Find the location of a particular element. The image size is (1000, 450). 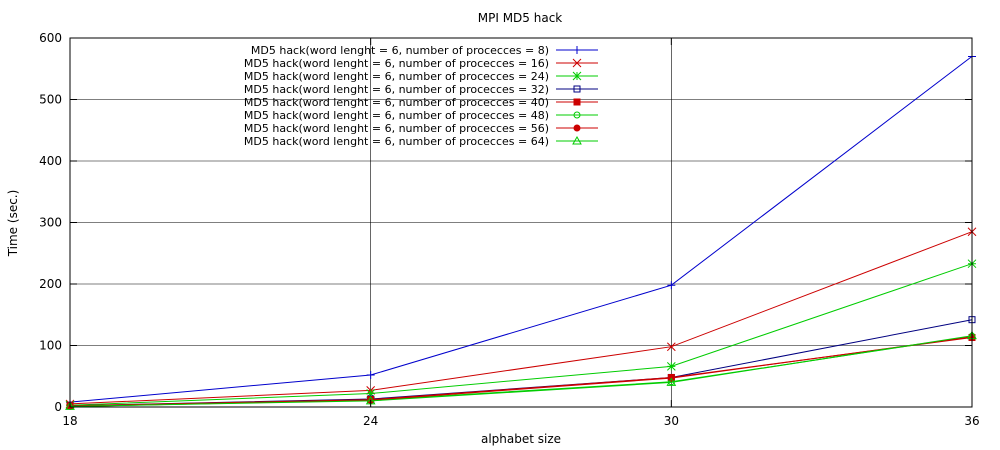

circle-marker is located at coordinates (577, 115).